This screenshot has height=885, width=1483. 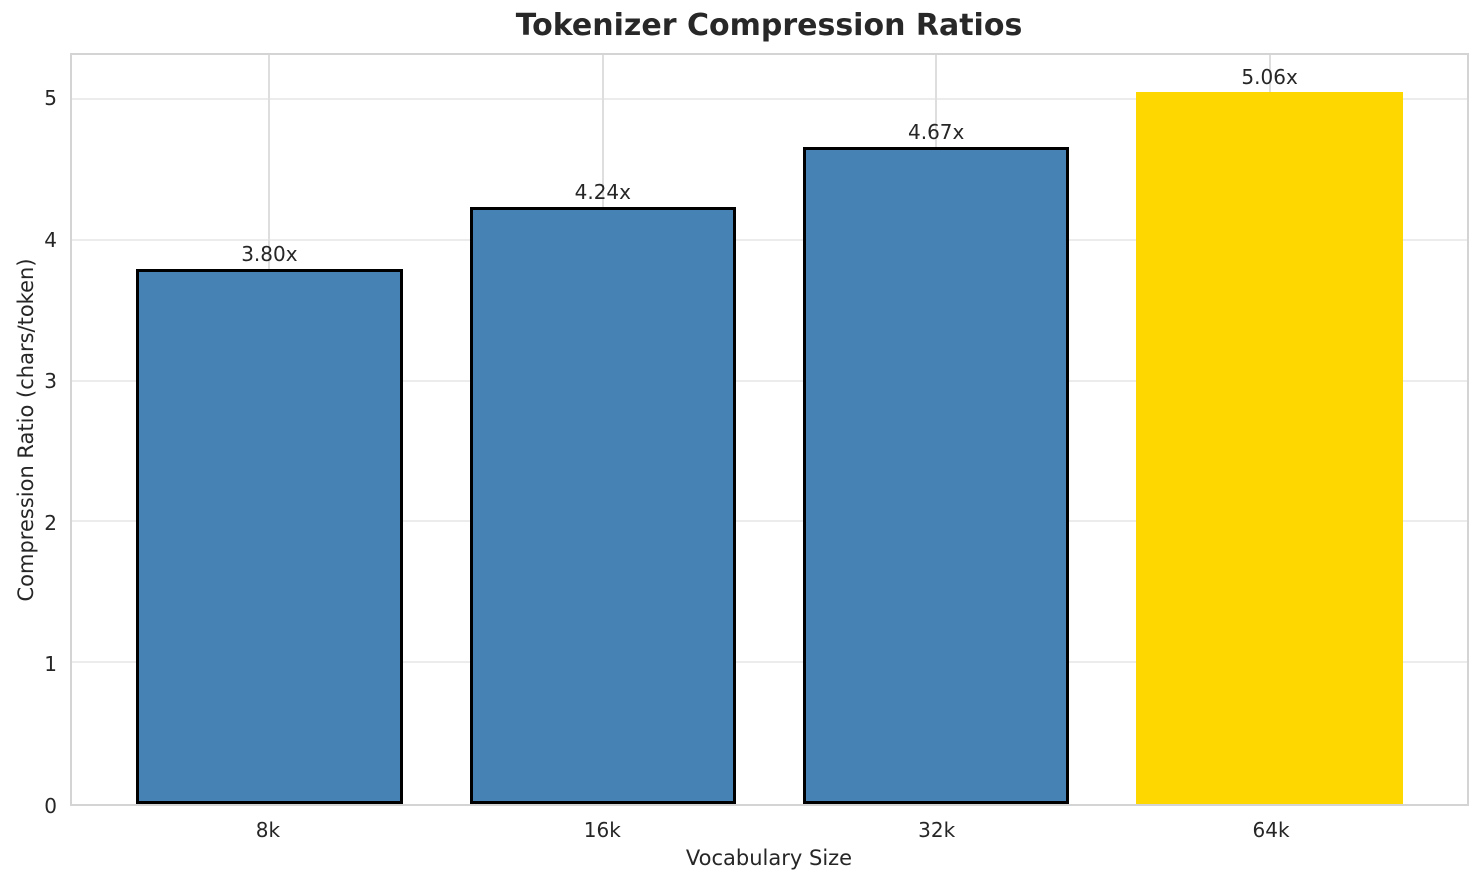 I want to click on x-axis-label: Vocabulary Size, so click(x=769, y=858).